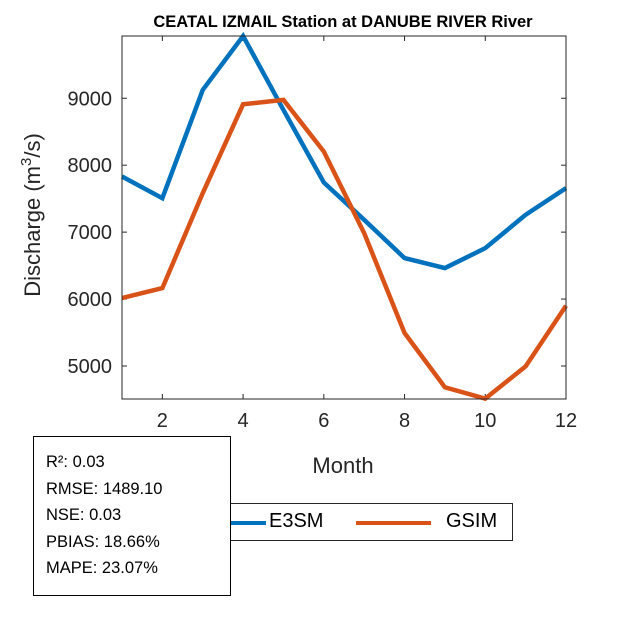 This screenshot has height=625, width=625. What do you see at coordinates (485, 421) in the screenshot?
I see `x-tick-label: 10` at bounding box center [485, 421].